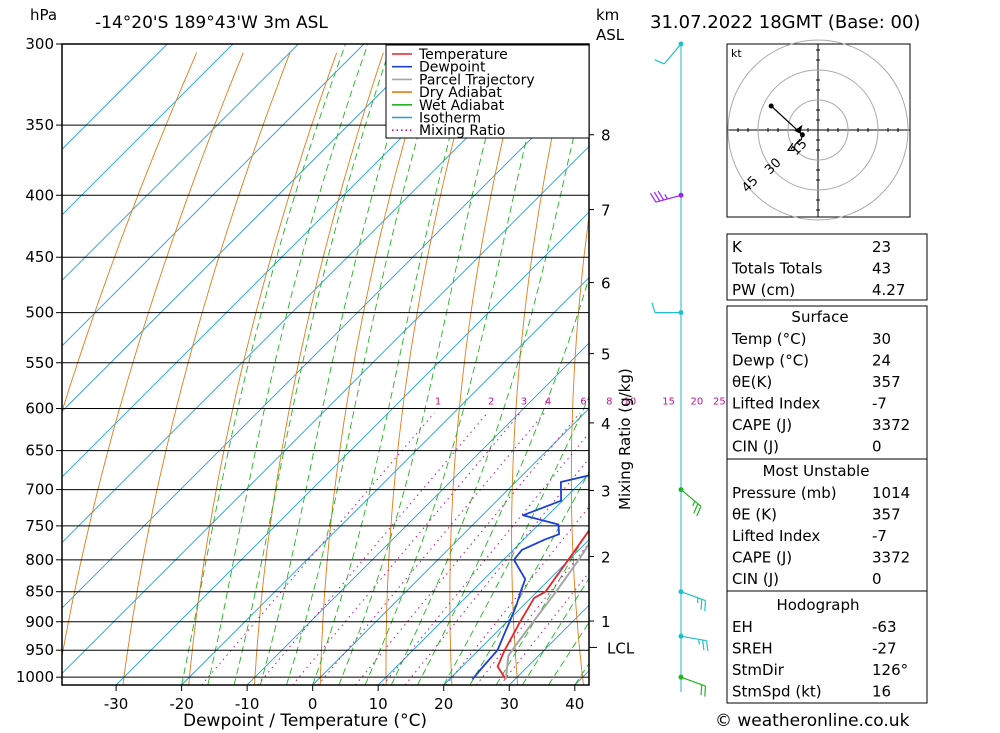  Describe the element at coordinates (39, 313) in the screenshot. I see `pressure-tick-label: 500` at that location.